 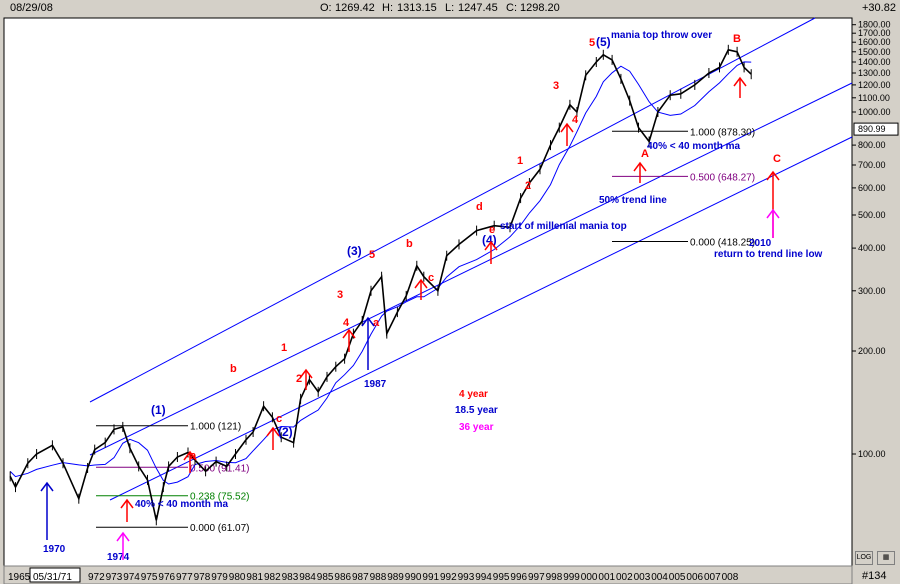 I want to click on x-tick-label: 978, so click(x=202, y=577).